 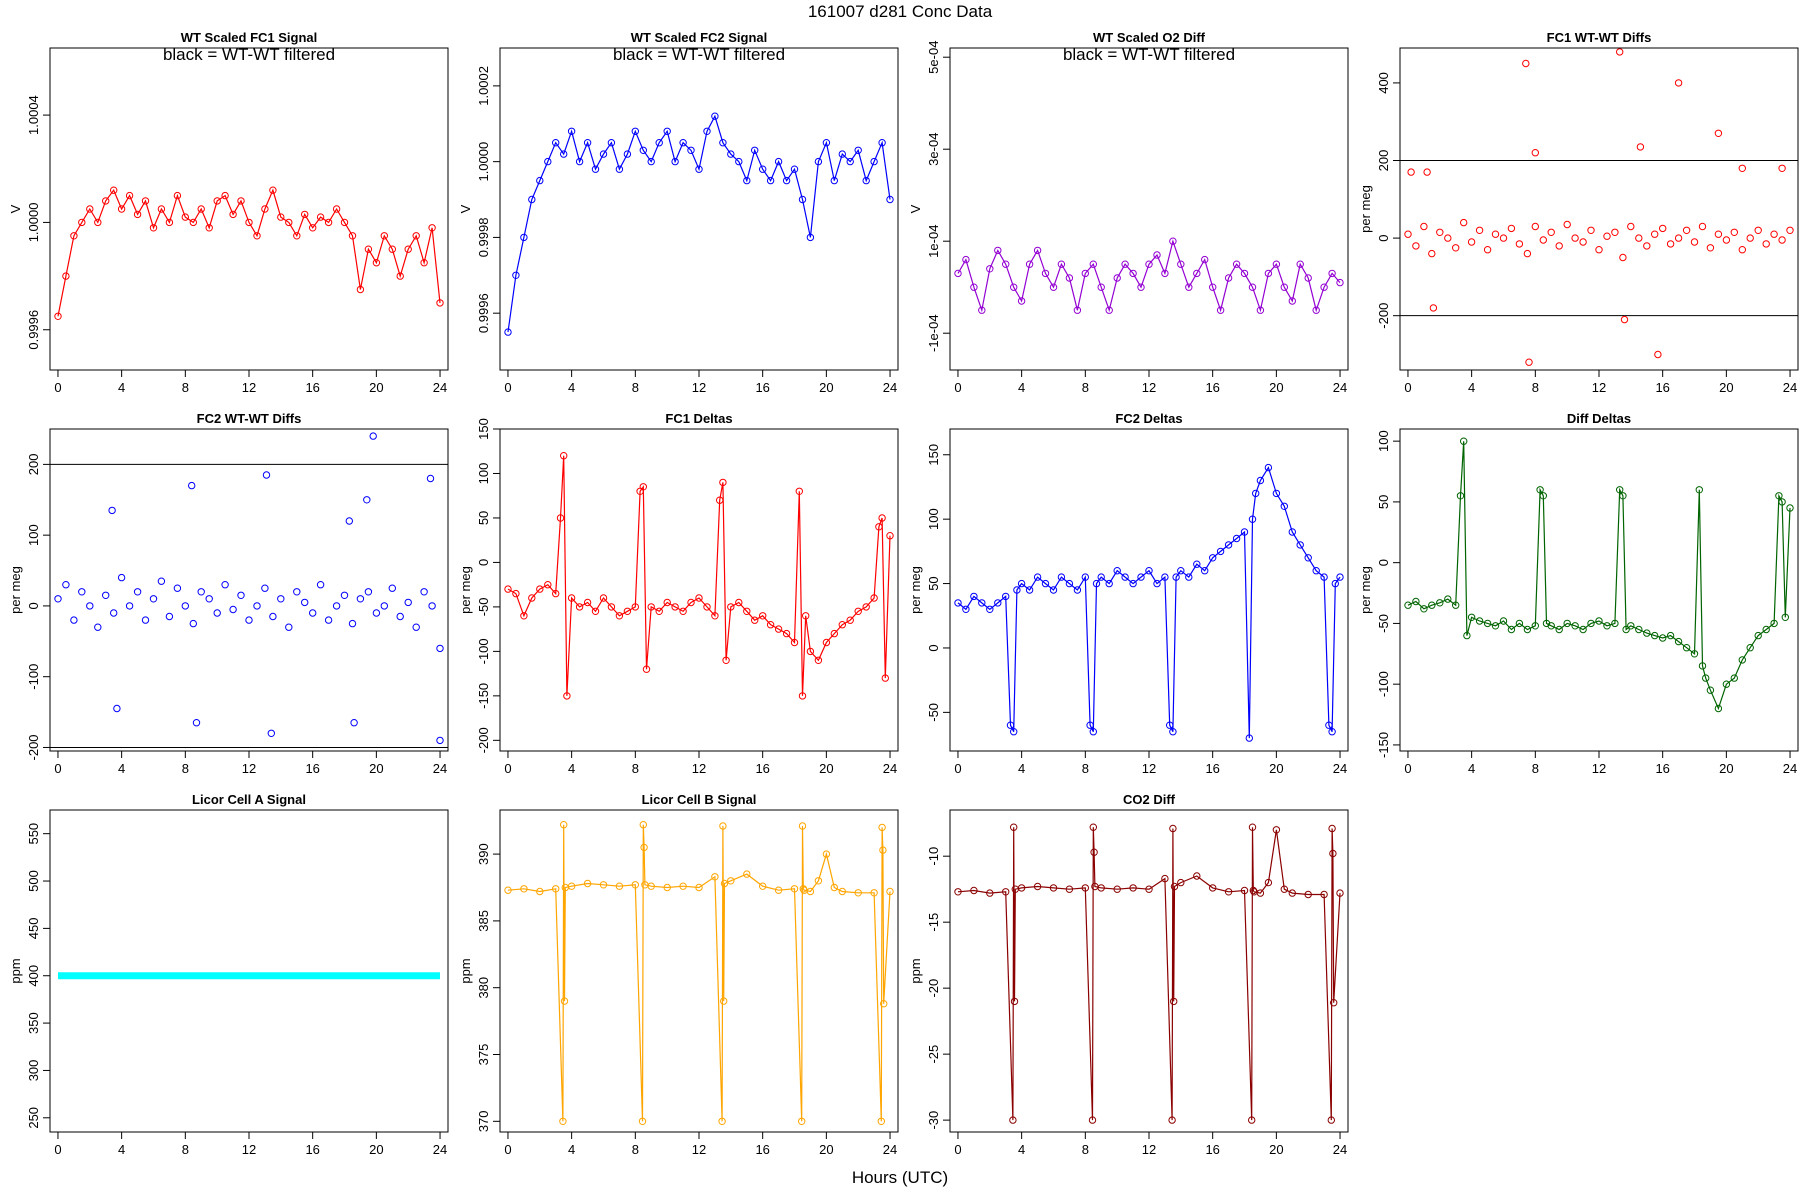 What do you see at coordinates (933, 333) in the screenshot?
I see `y-tick-label: -1e-04` at bounding box center [933, 333].